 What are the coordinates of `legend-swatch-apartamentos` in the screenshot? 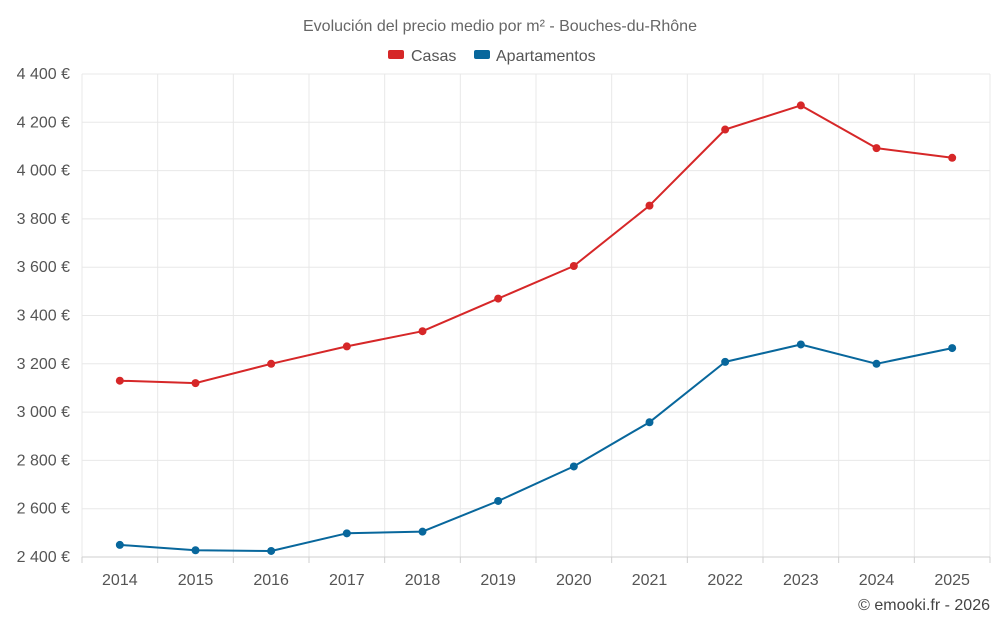 It's located at (482, 54).